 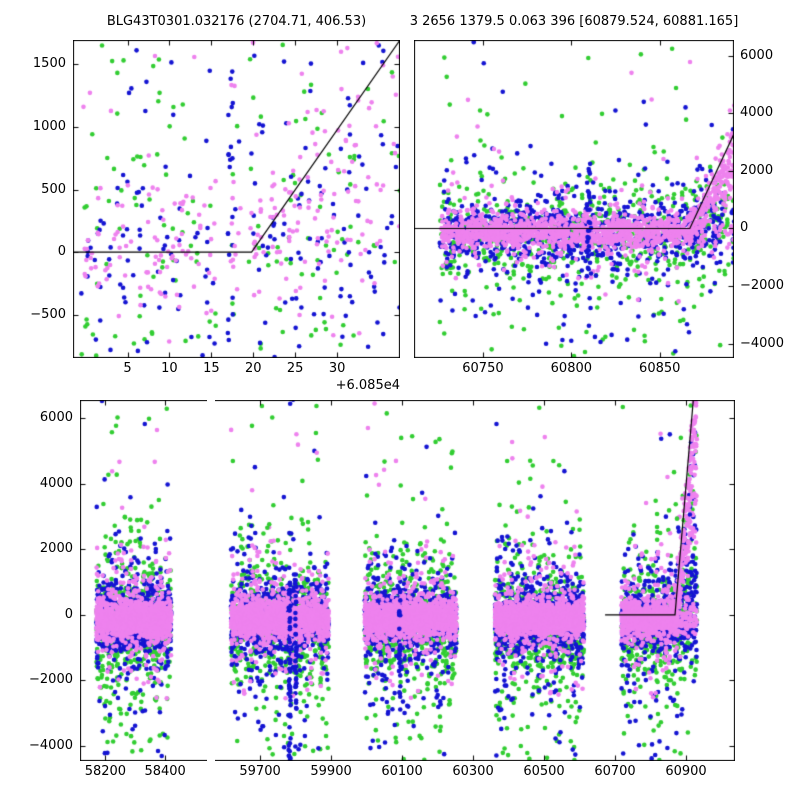 What do you see at coordinates (544, 771) in the screenshot?
I see `x-tick-label: 60500` at bounding box center [544, 771].